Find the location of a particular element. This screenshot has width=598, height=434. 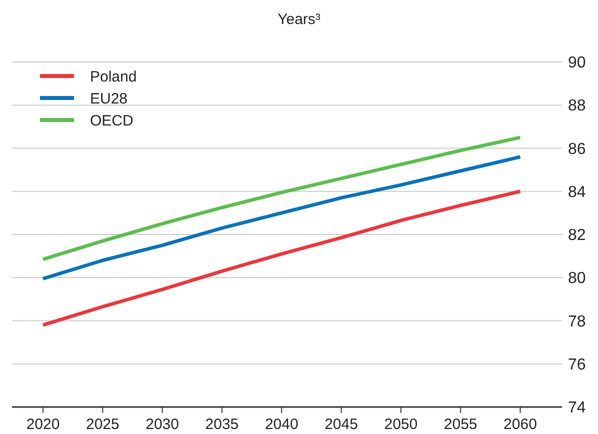

x-tick-label: 2045 is located at coordinates (341, 424).